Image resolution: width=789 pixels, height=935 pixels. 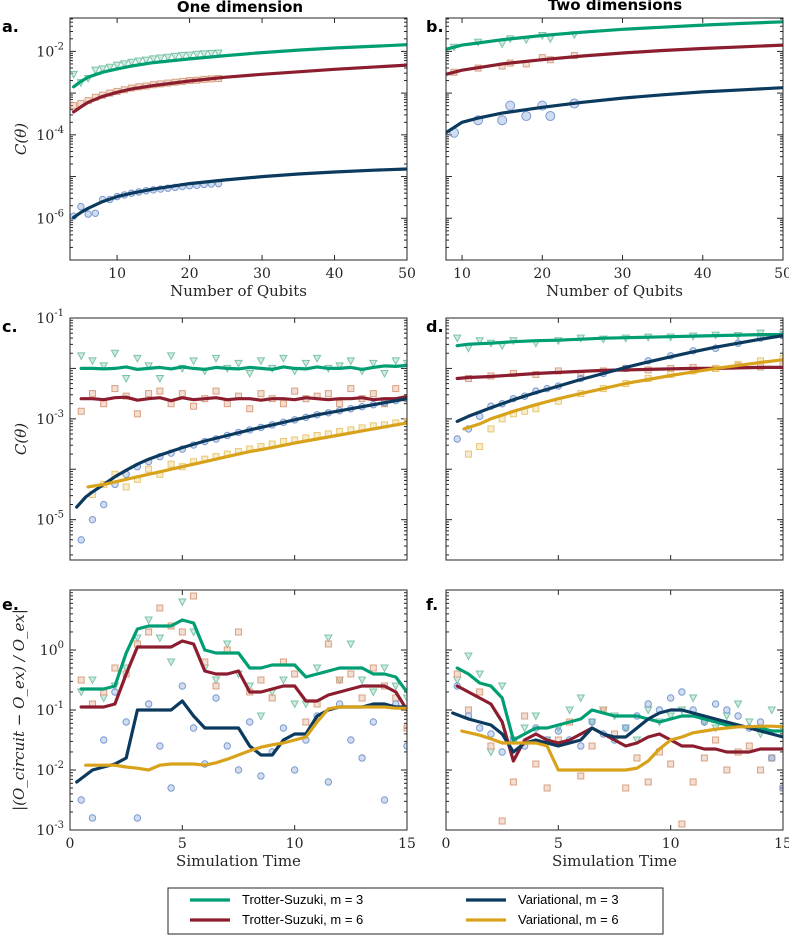 I want to click on x-tick-label: 5, so click(x=558, y=844).